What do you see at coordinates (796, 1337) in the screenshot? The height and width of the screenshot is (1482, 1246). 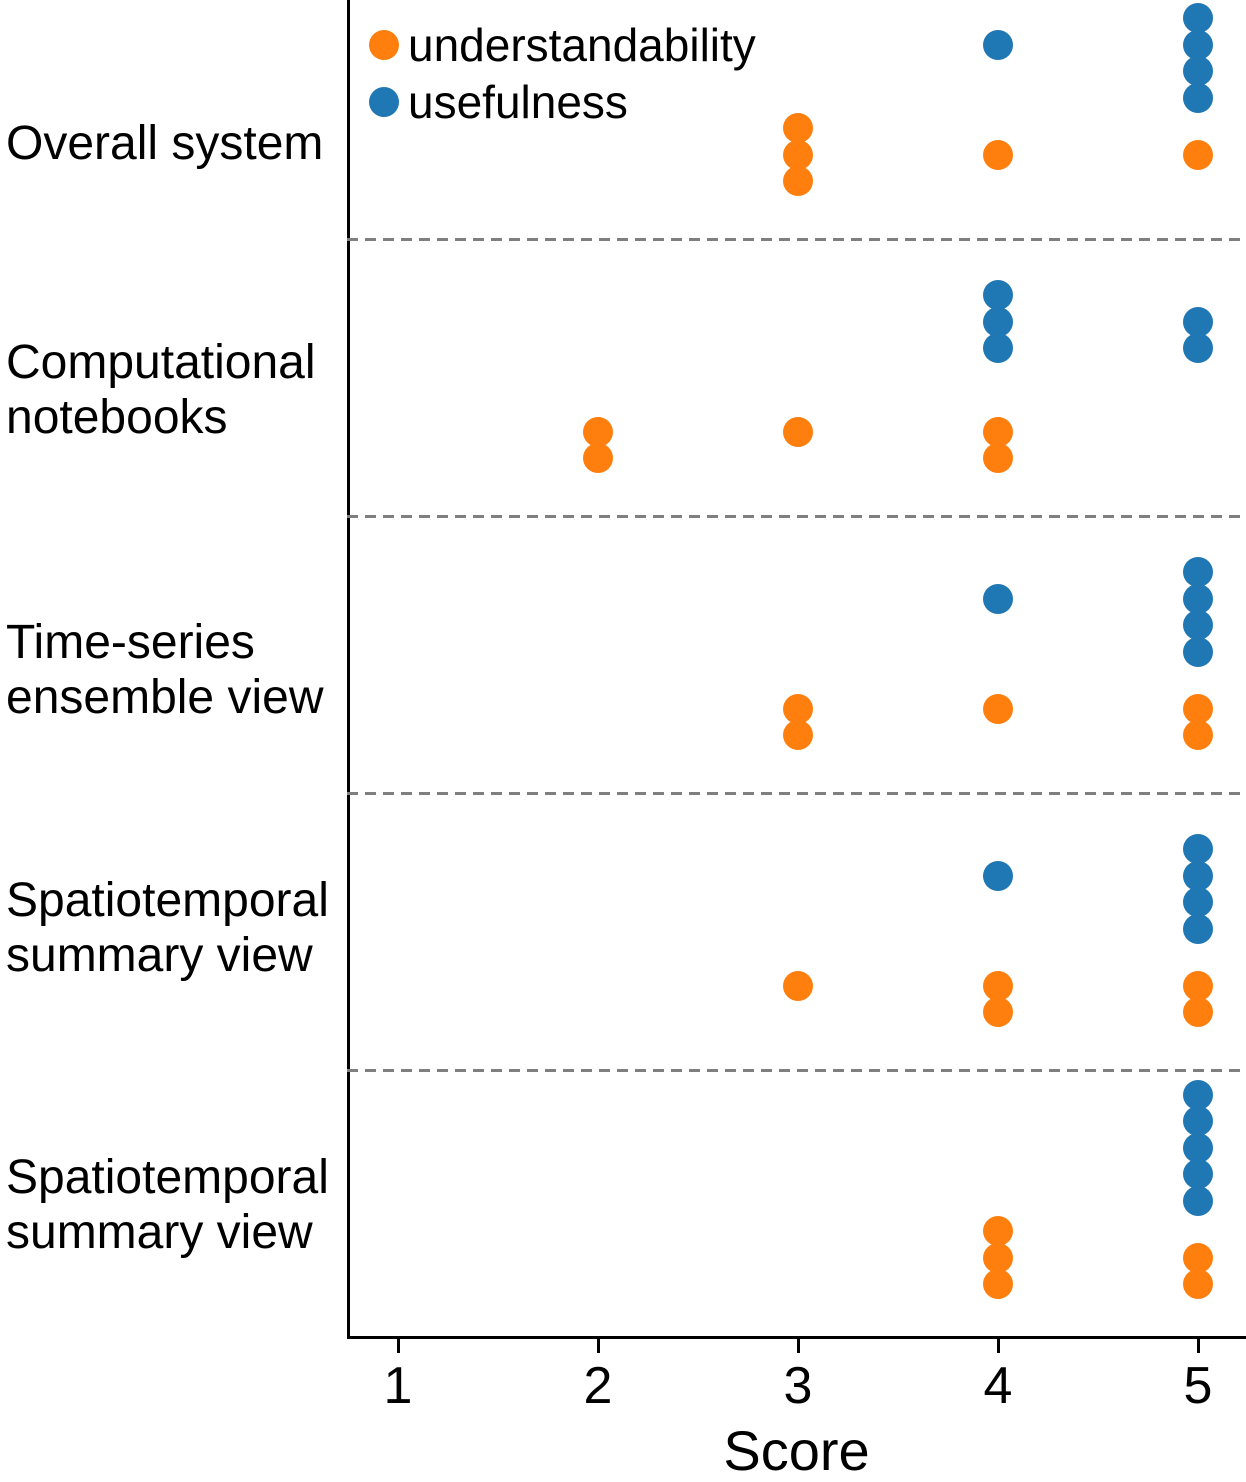 I see `x-axis-line` at bounding box center [796, 1337].